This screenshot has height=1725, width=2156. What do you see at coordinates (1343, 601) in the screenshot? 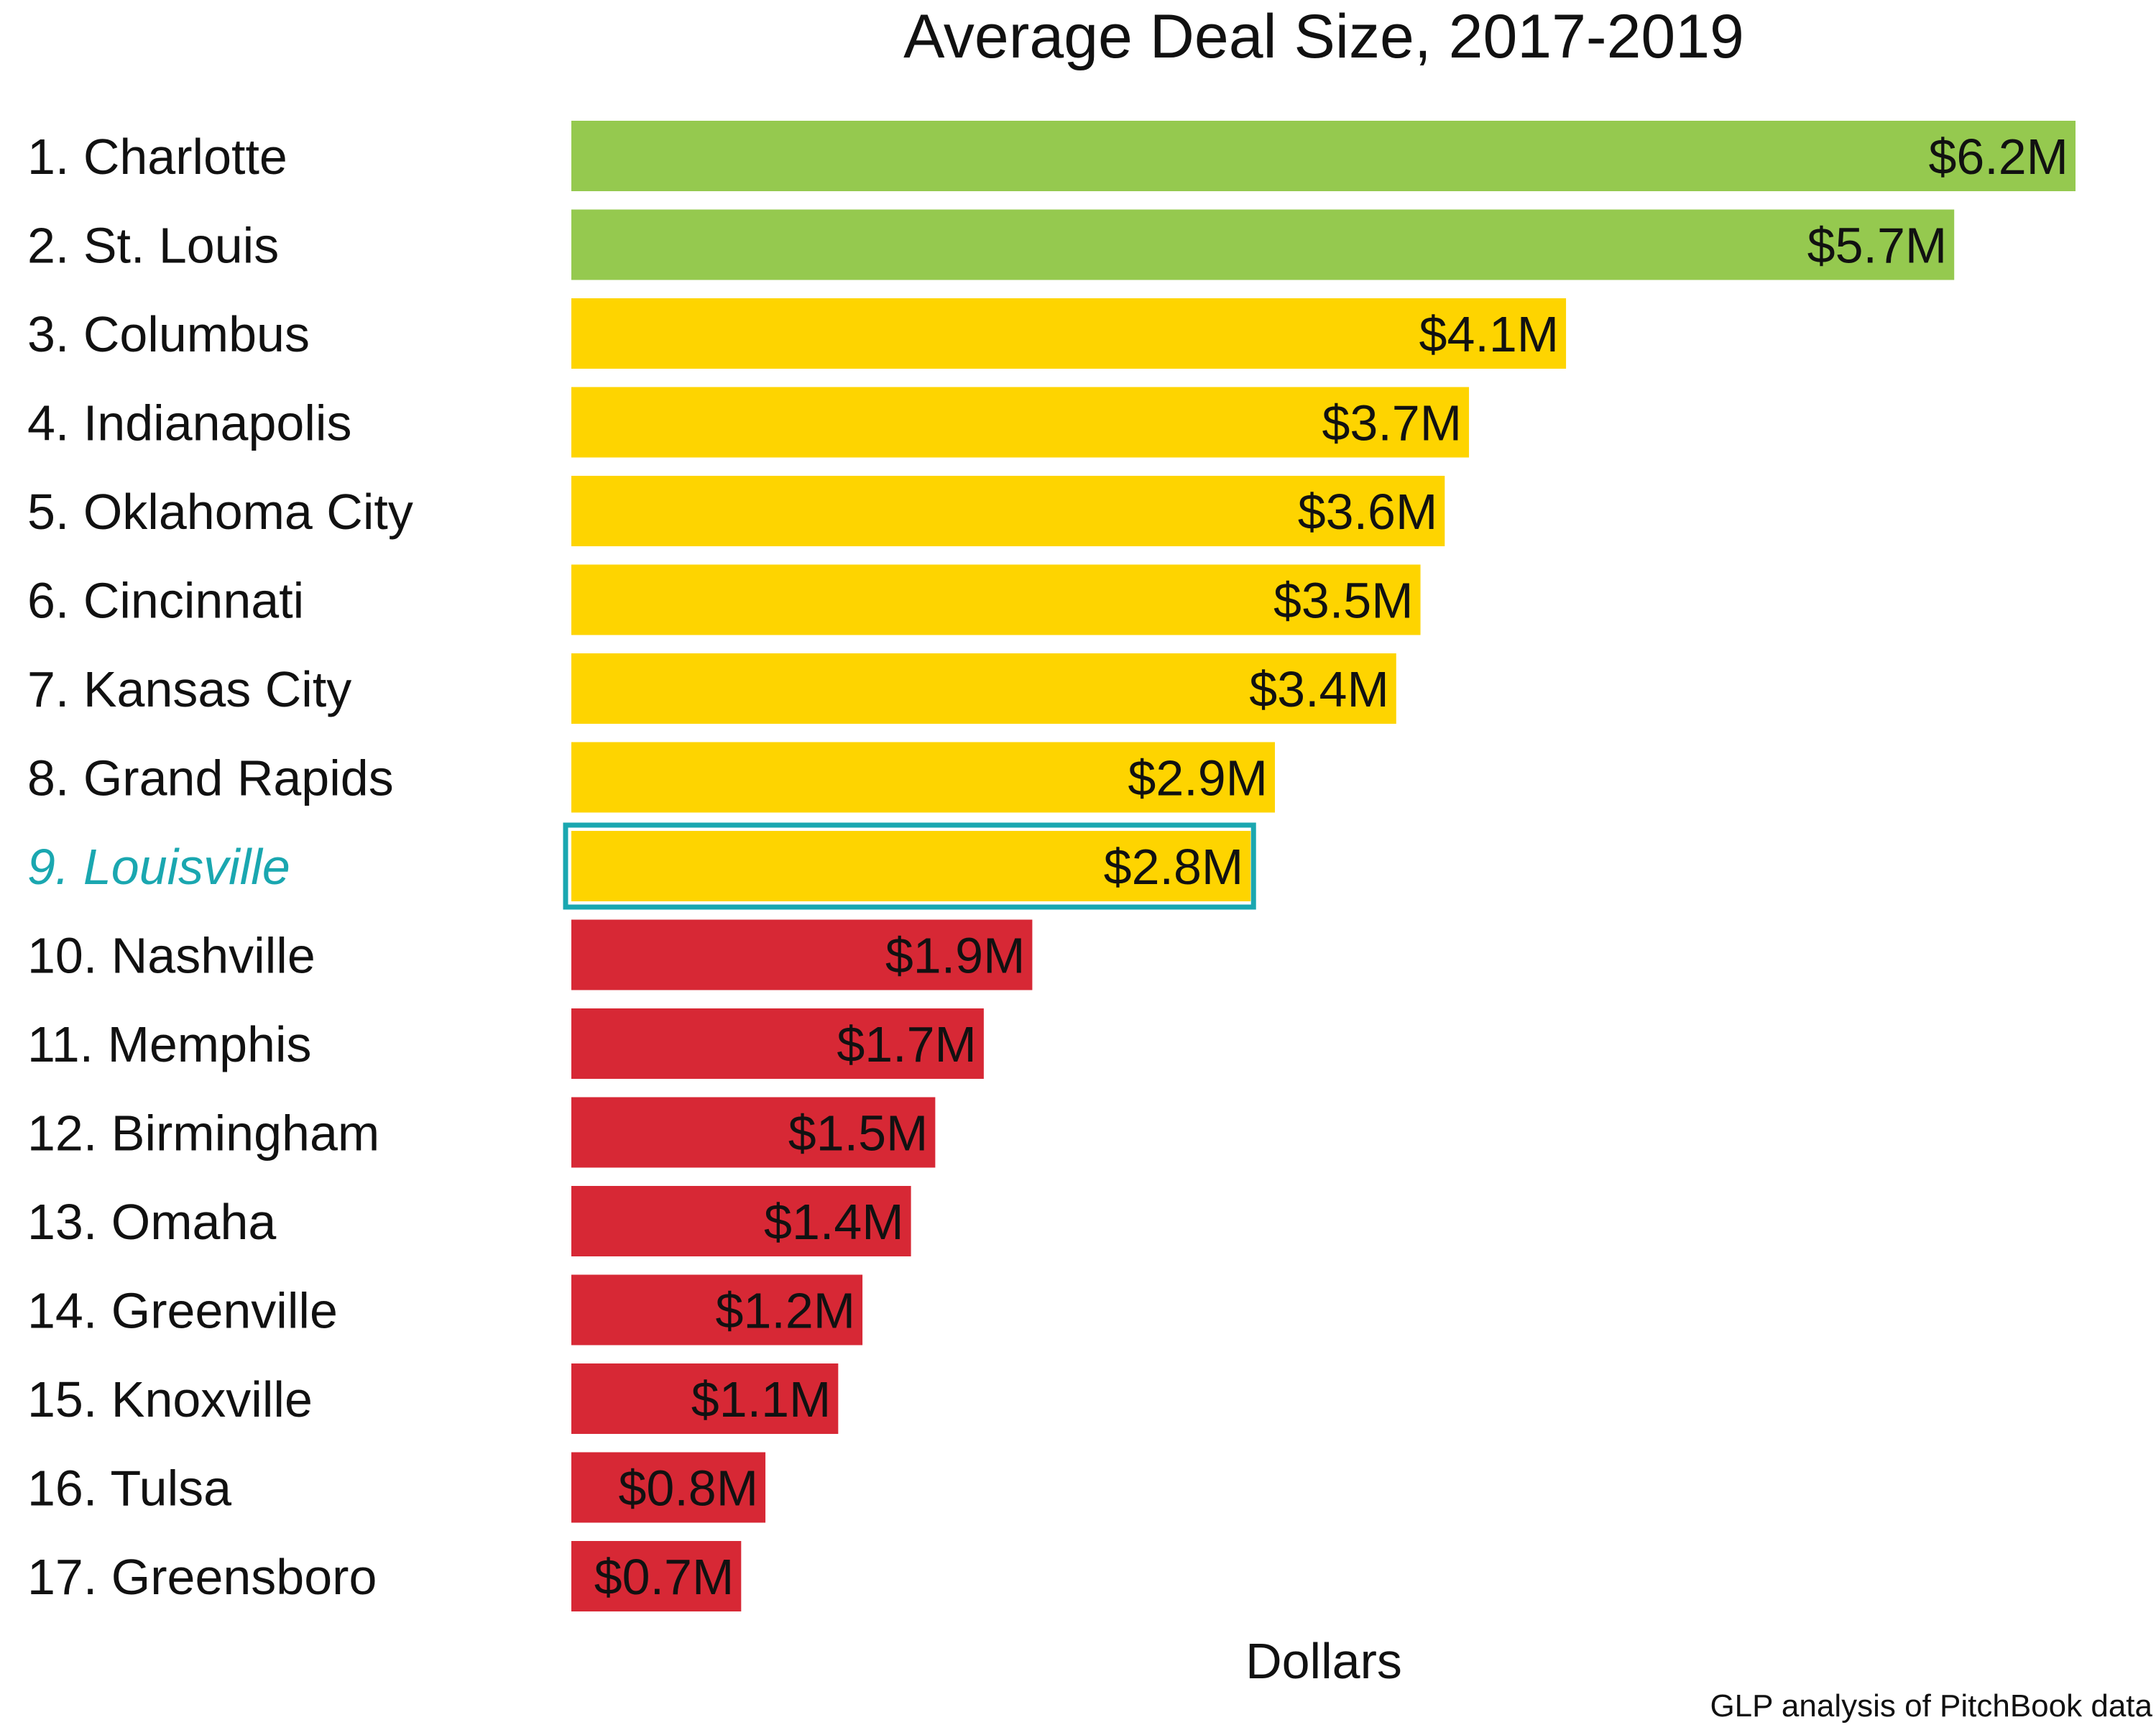
I see `value-label: $3.5M` at bounding box center [1343, 601].